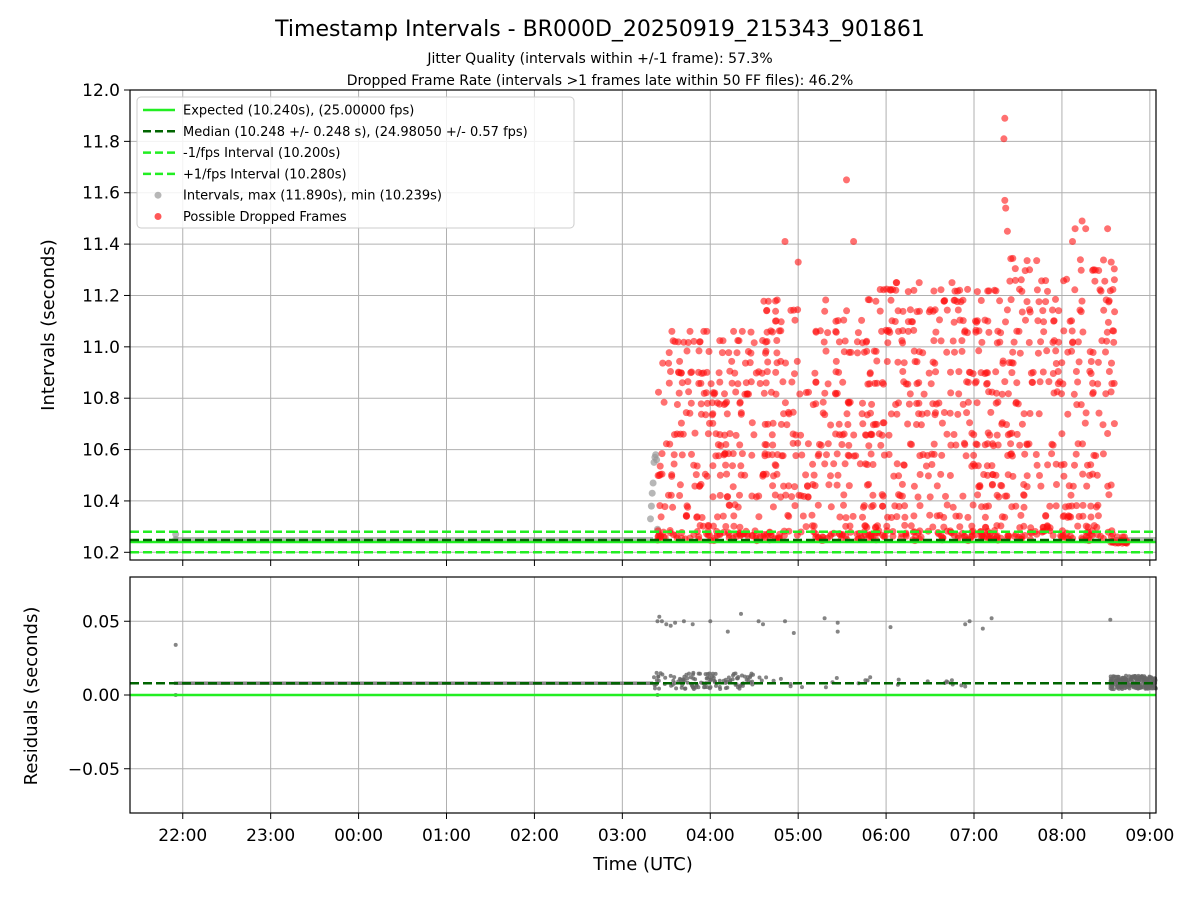  What do you see at coordinates (101, 622) in the screenshot?
I see `y-tick-label: 0.05` at bounding box center [101, 622].